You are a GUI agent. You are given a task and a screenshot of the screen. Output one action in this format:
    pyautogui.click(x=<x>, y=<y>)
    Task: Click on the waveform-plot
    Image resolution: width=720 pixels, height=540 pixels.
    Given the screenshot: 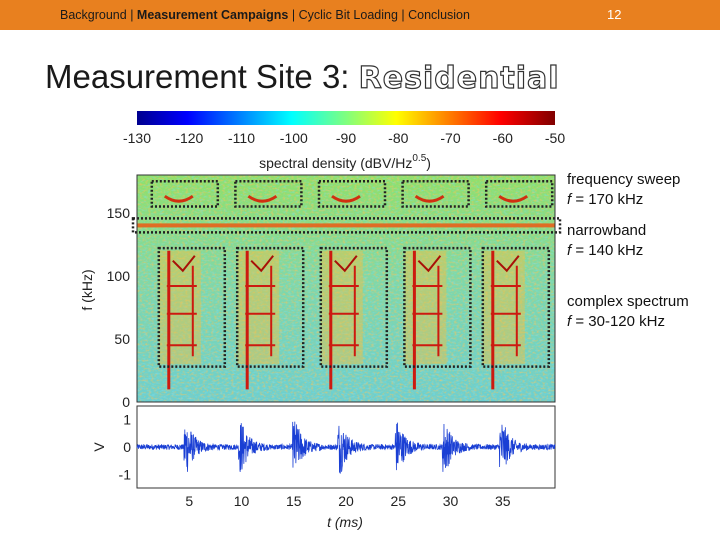 What is the action you would take?
    pyautogui.click(x=346, y=447)
    